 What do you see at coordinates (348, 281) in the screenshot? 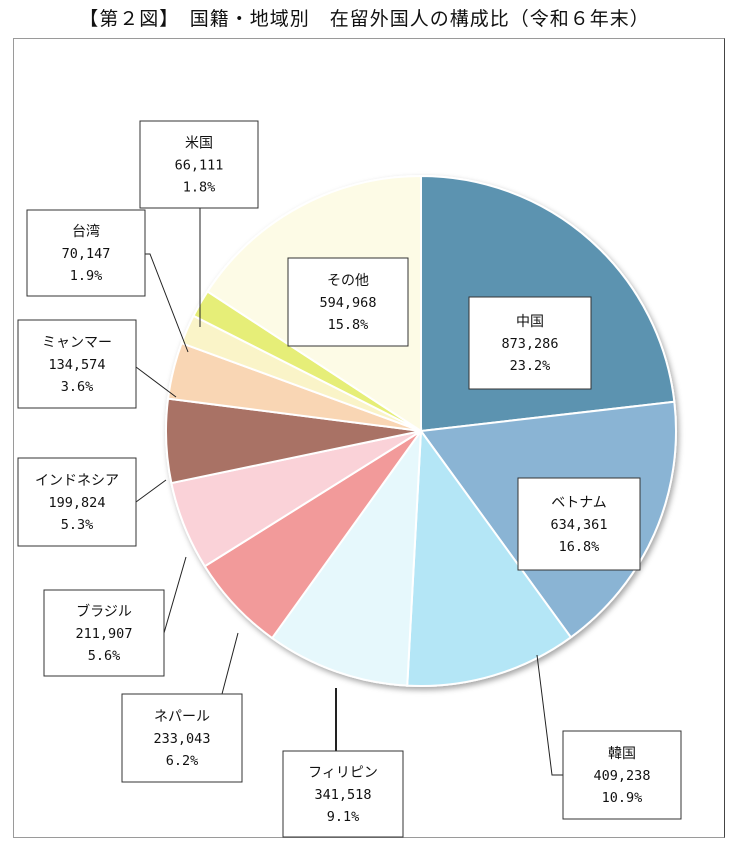
I see `slice-name-label: その他` at bounding box center [348, 281].